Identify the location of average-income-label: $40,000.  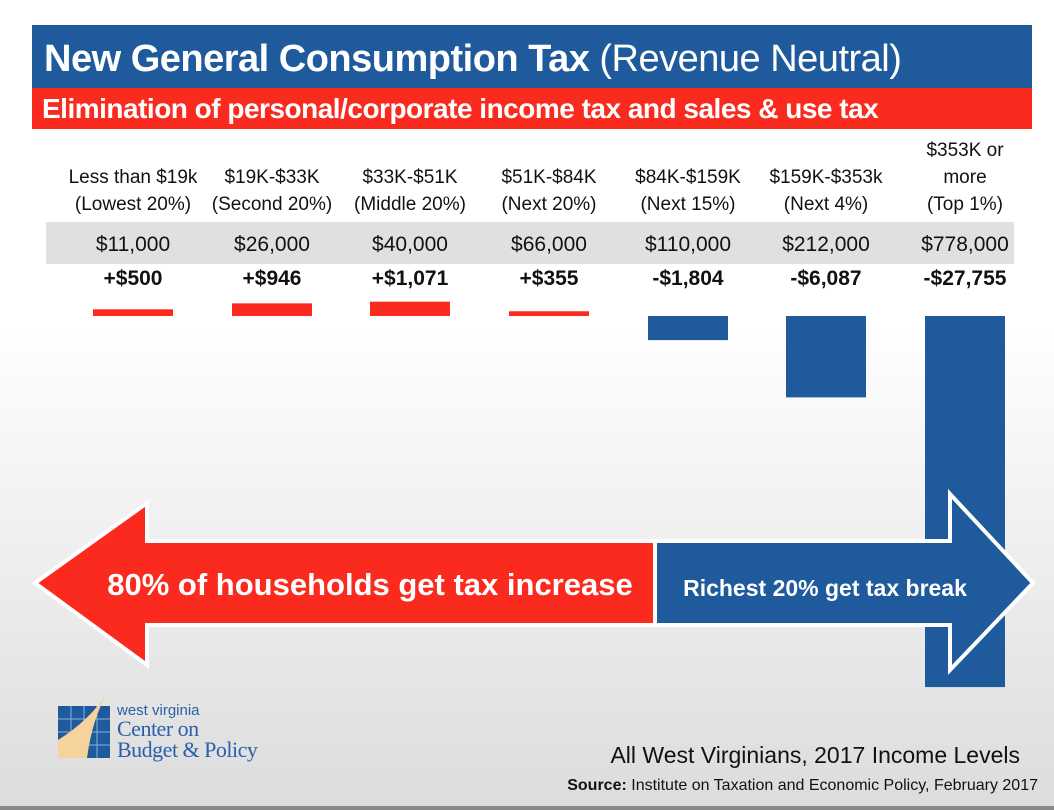
(410, 244).